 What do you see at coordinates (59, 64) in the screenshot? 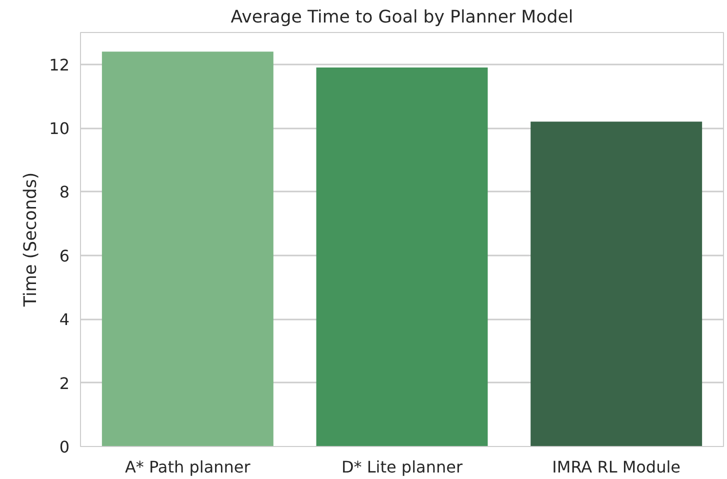
I see `y-tick-label: 12` at bounding box center [59, 64].